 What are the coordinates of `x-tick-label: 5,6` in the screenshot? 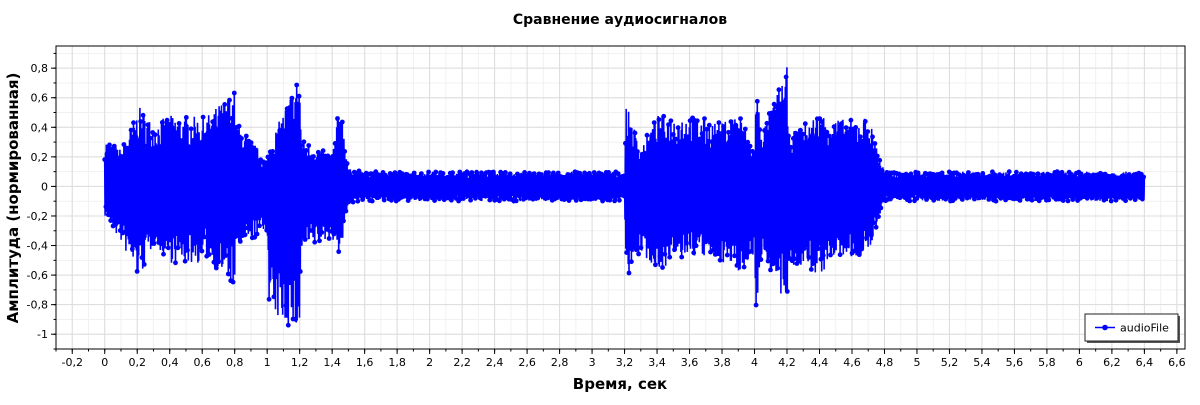 It's located at (1015, 362).